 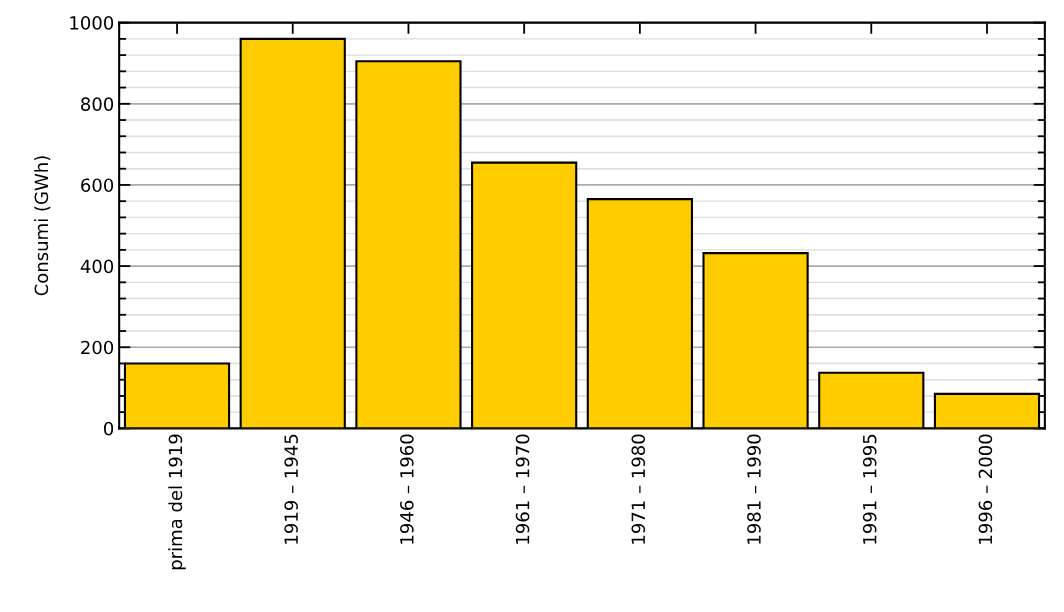 What do you see at coordinates (754, 489) in the screenshot?
I see `x-tick-label: 1981 – 1990` at bounding box center [754, 489].